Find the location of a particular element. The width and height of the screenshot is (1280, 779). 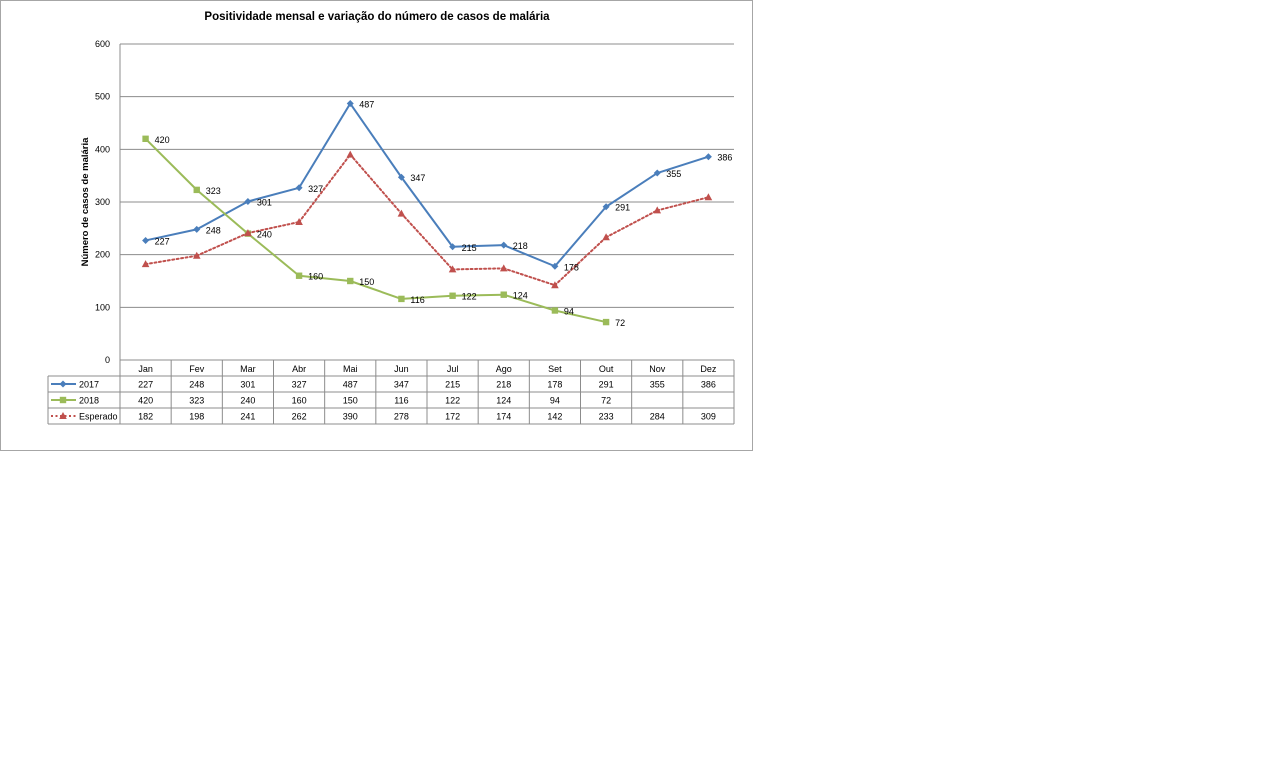

series-2017-point-jun is located at coordinates (401, 177).